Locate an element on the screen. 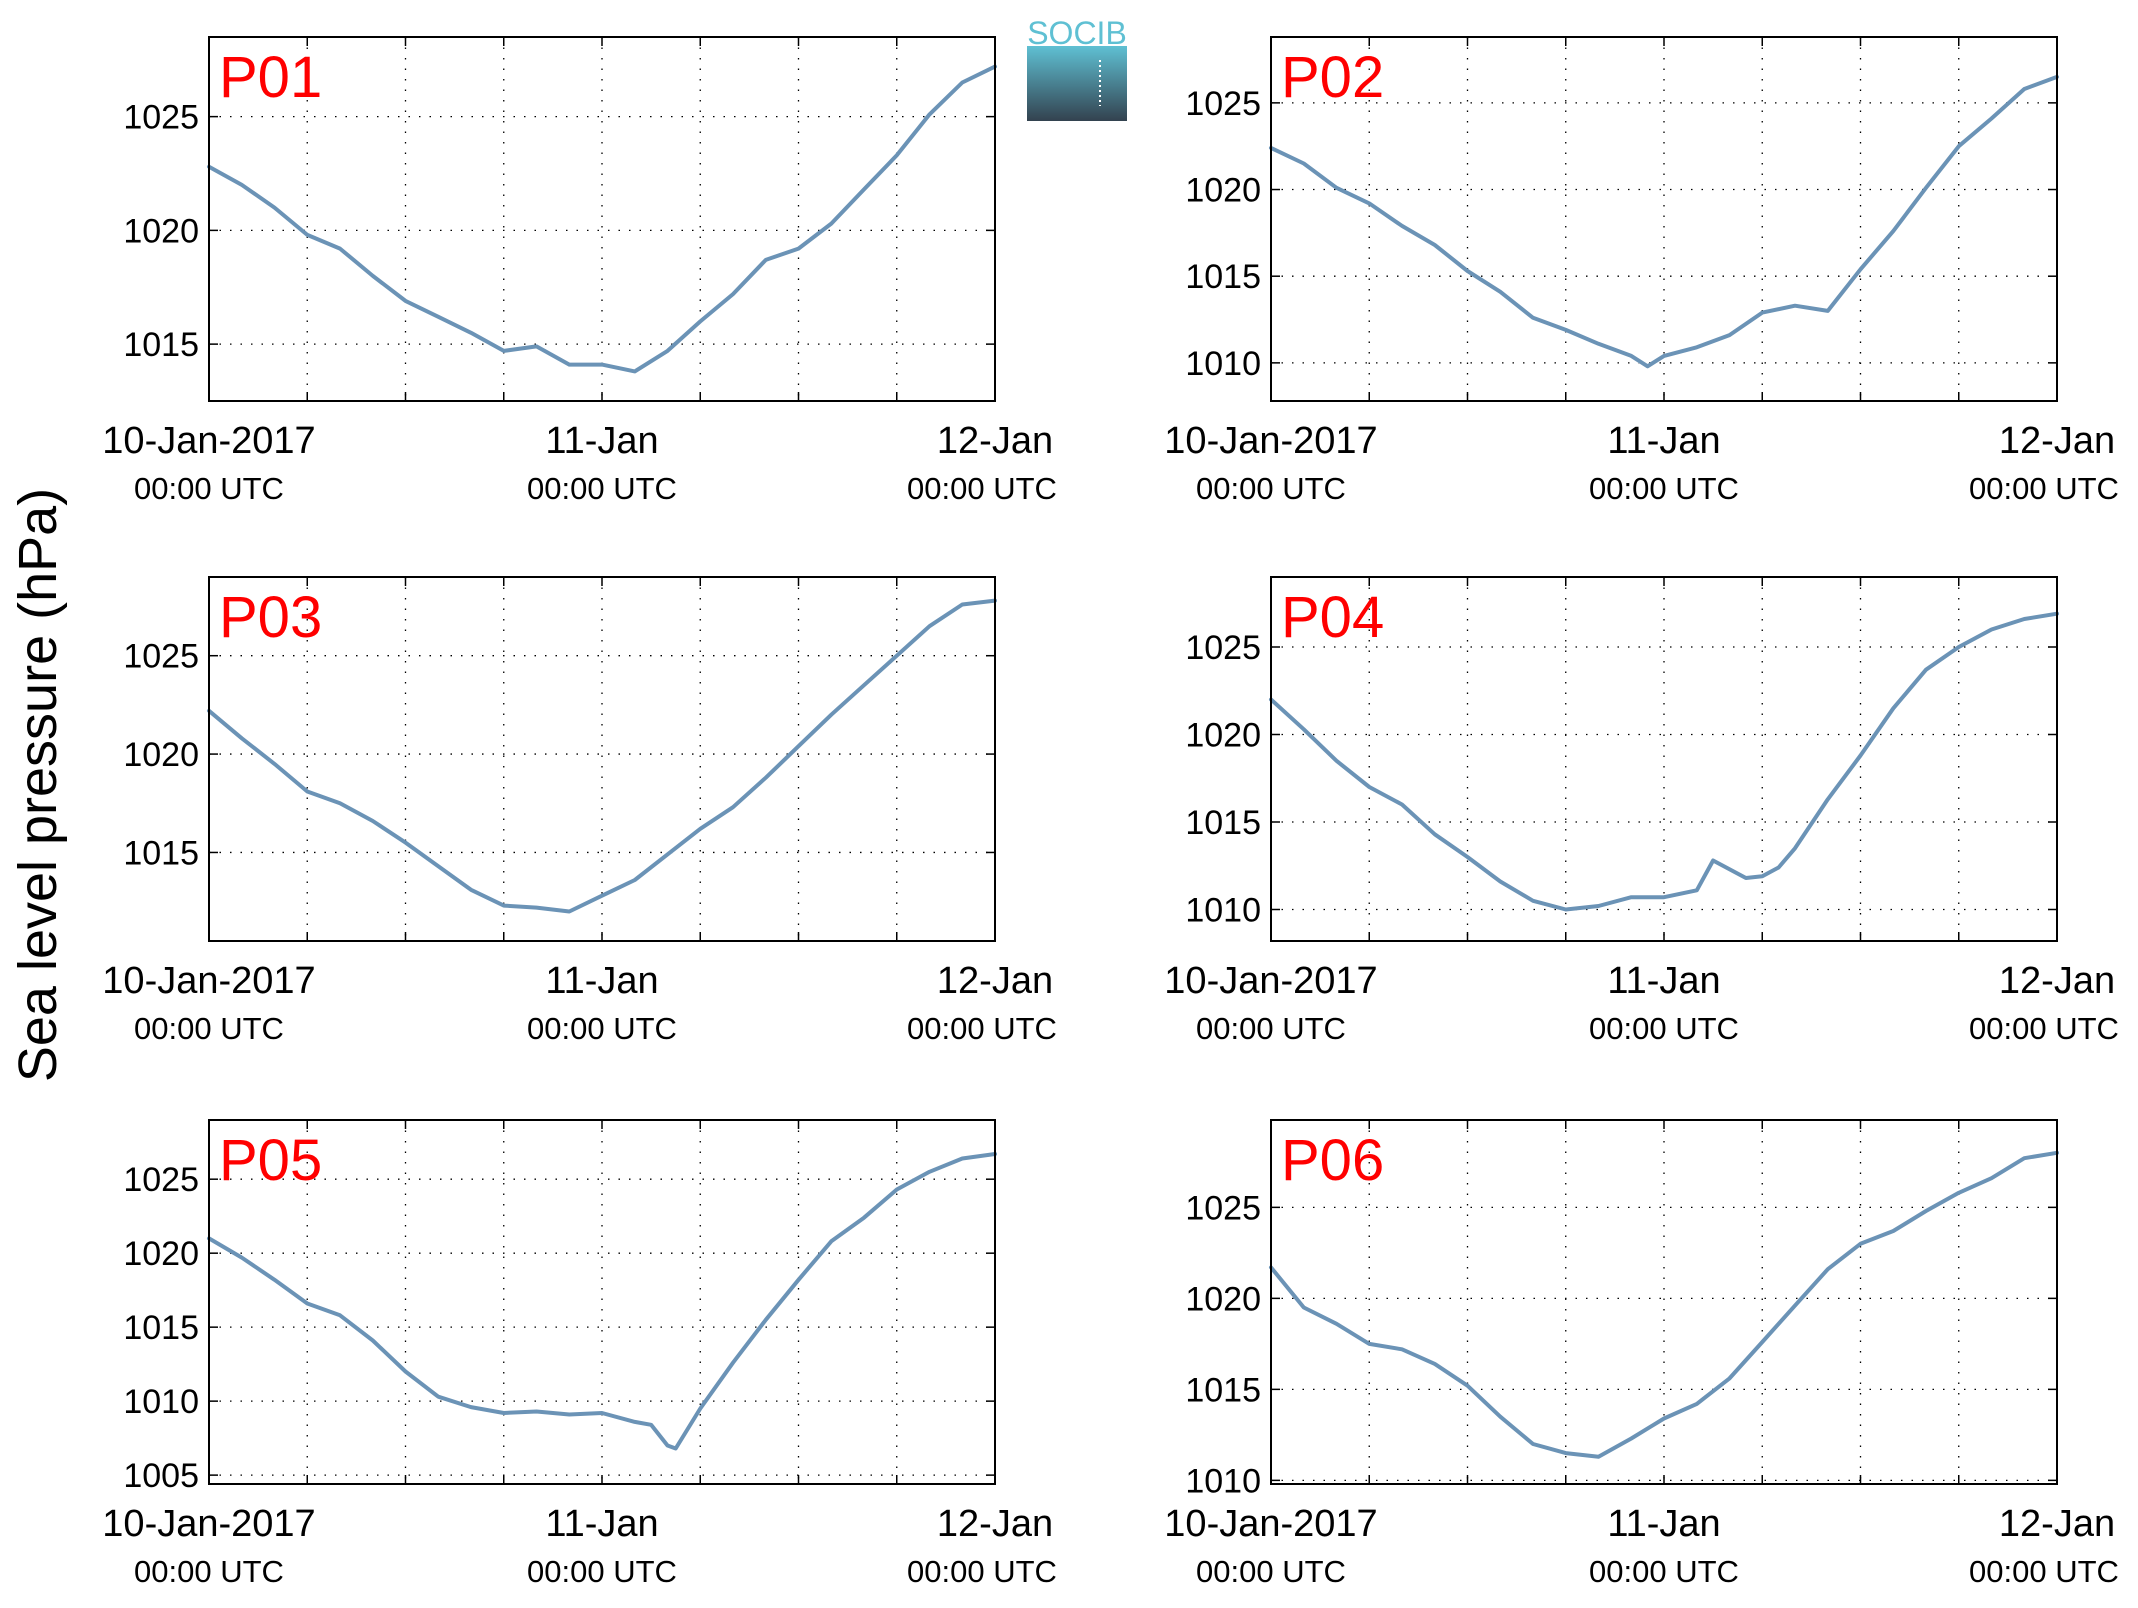  series-line-p05 is located at coordinates (602, 1301).